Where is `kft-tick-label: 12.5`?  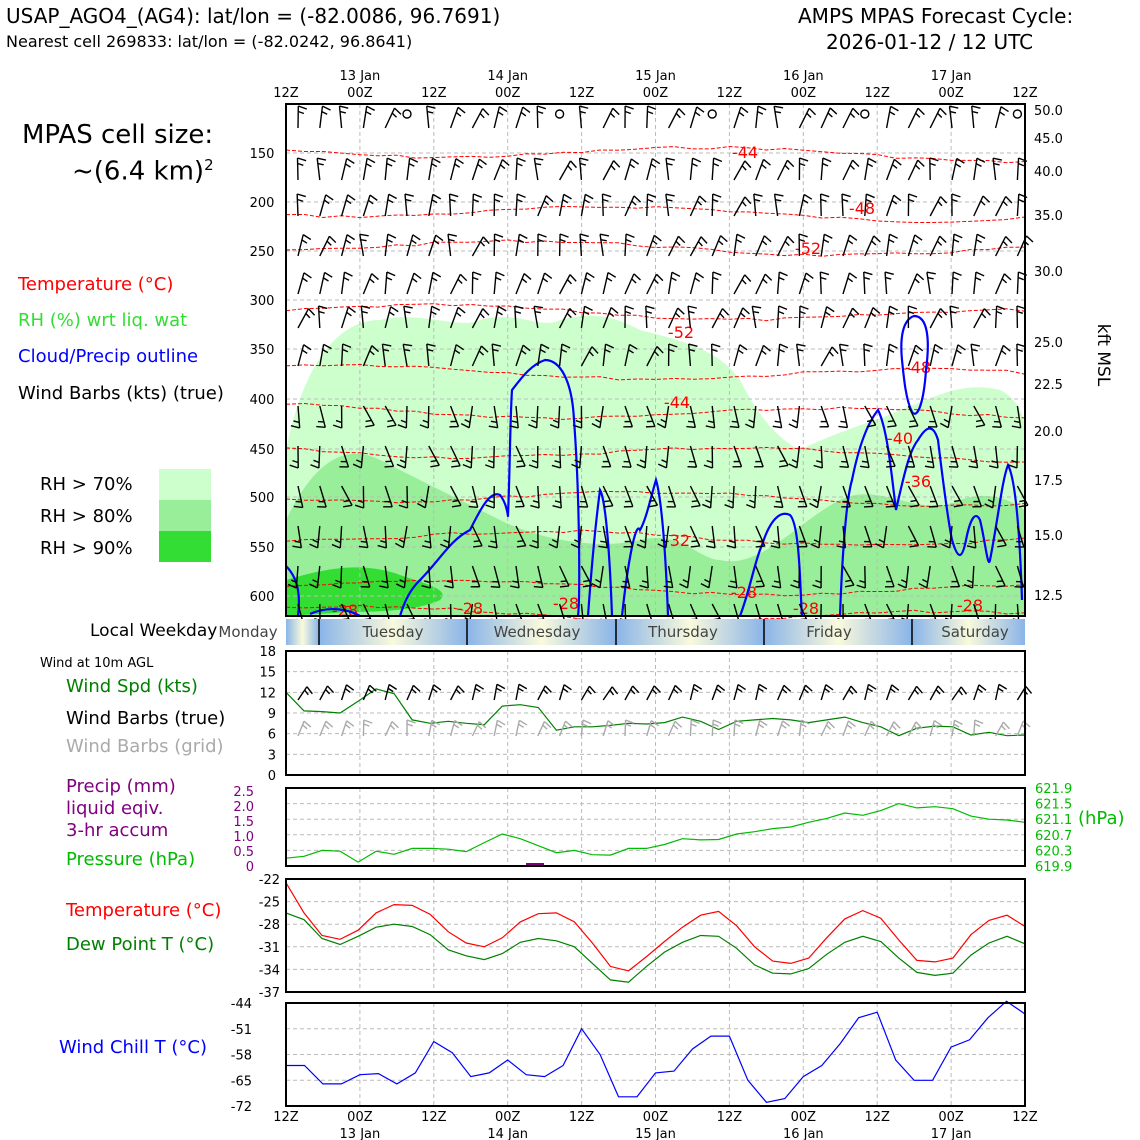
kft-tick-label: 12.5 is located at coordinates (1048, 596).